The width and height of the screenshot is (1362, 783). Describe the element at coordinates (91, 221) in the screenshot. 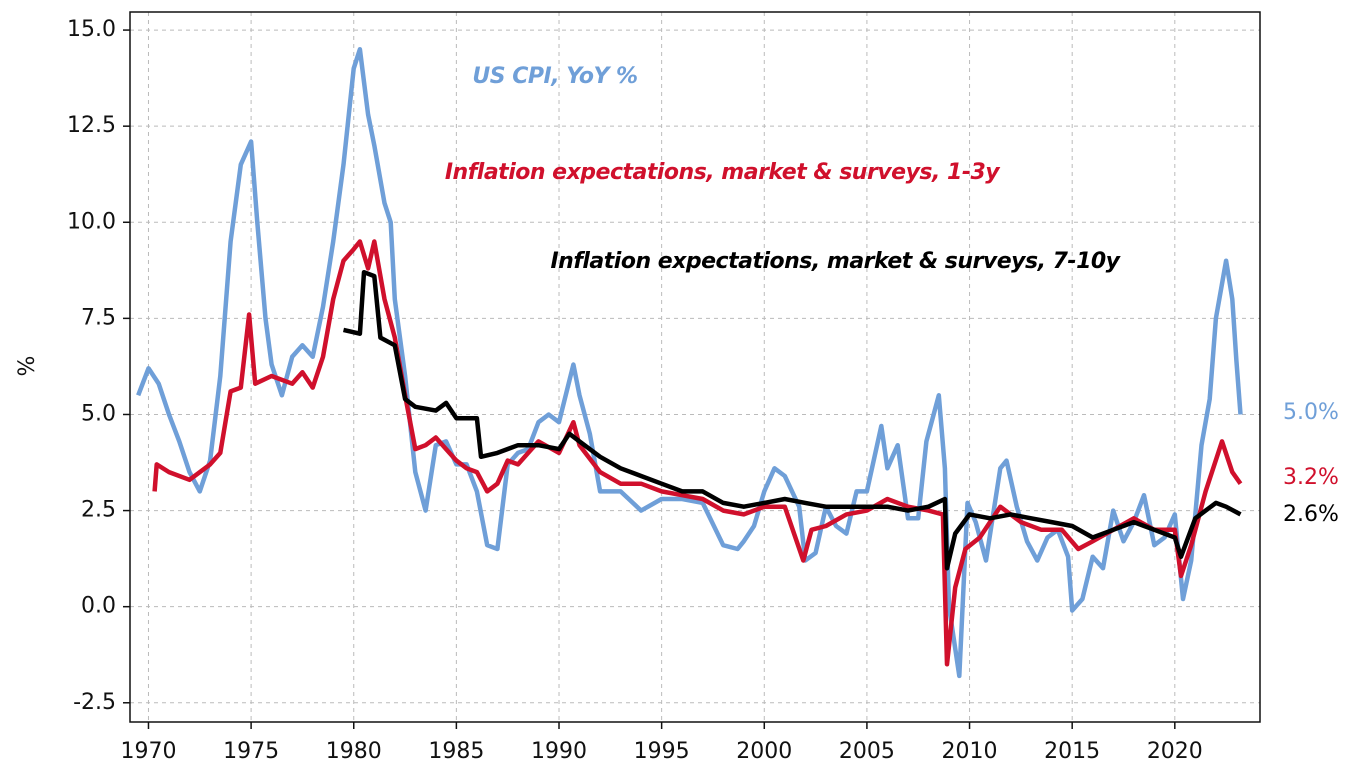

I see `y-tick-label: 10.0` at that location.